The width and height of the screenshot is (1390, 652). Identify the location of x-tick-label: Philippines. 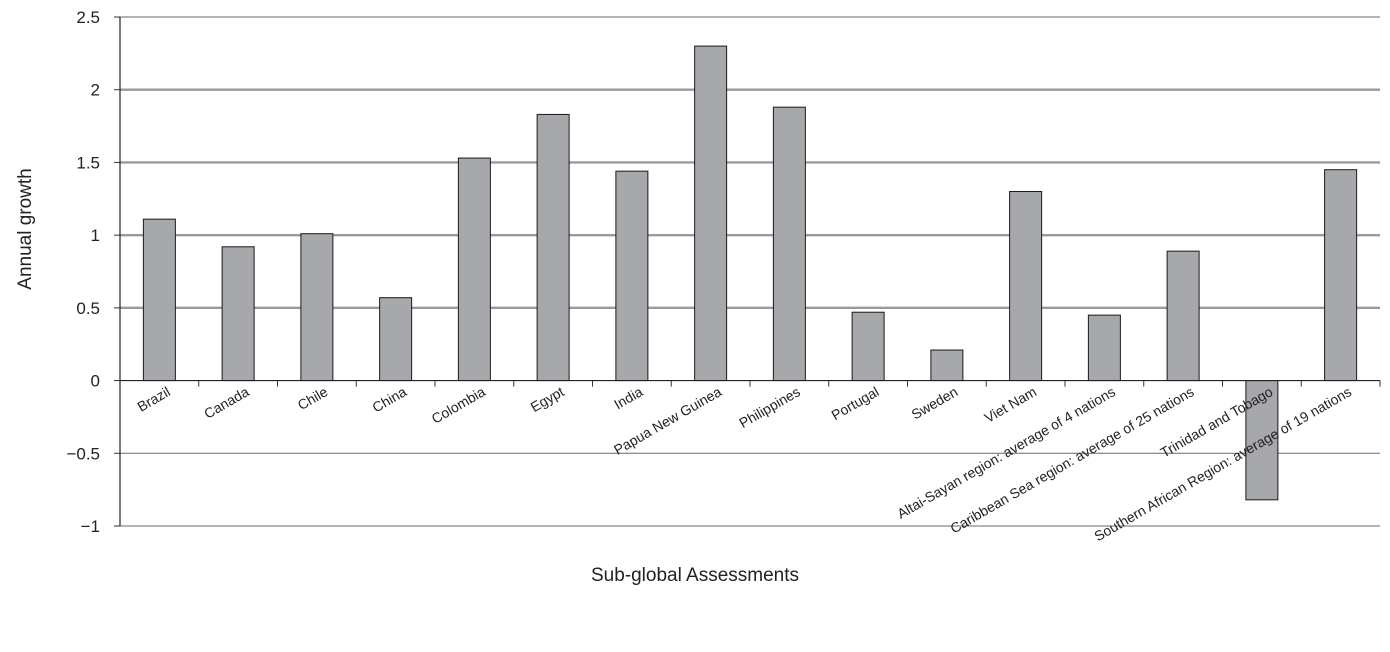
(769, 407).